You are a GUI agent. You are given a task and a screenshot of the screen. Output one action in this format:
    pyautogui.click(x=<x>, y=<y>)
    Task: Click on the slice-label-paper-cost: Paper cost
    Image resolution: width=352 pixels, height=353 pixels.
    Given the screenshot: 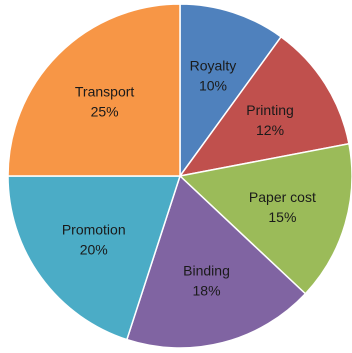 What is the action you would take?
    pyautogui.click(x=282, y=197)
    